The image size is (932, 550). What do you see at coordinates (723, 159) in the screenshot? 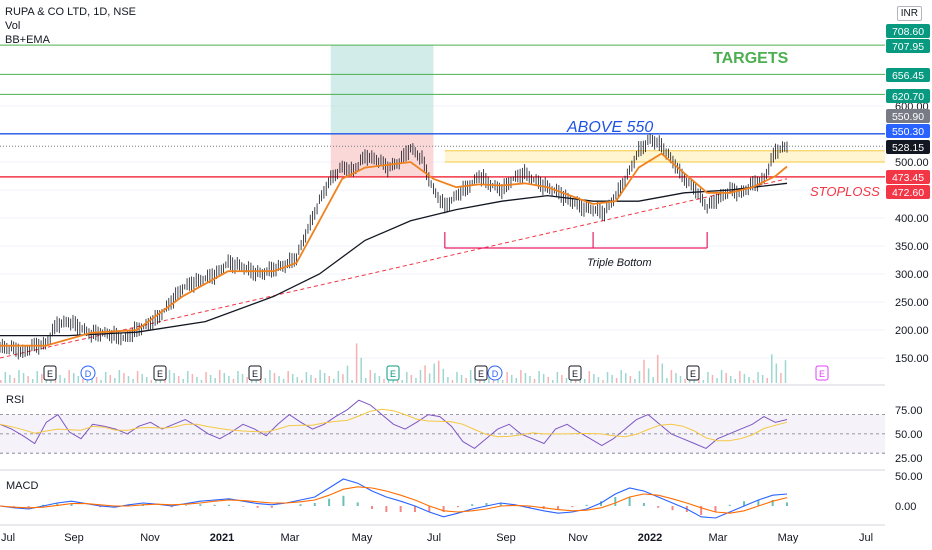
I see `annotations: TARGETS ABOVE 550 STOPLOSS Triple Bottom` at bounding box center [723, 159].